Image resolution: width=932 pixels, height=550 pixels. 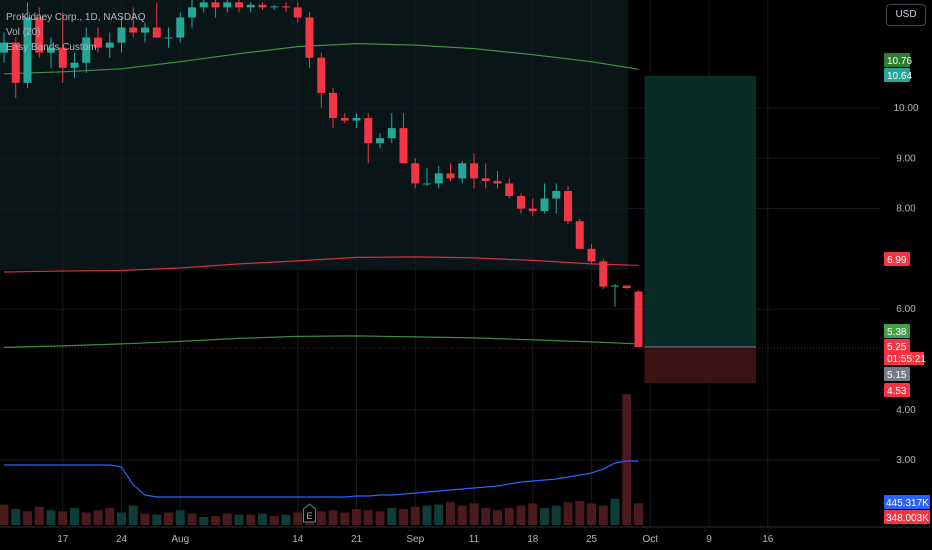 What do you see at coordinates (904, 358) in the screenshot?
I see `countdown-tag` at bounding box center [904, 358].